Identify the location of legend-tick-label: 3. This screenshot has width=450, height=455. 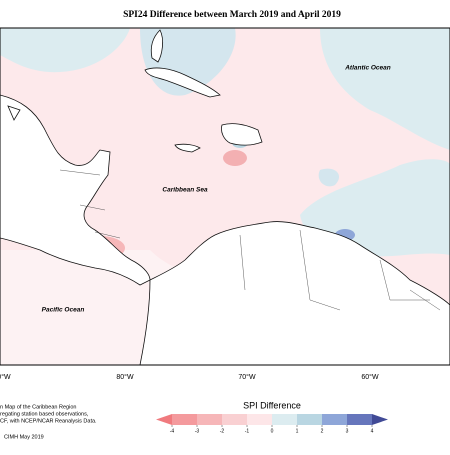
(347, 431).